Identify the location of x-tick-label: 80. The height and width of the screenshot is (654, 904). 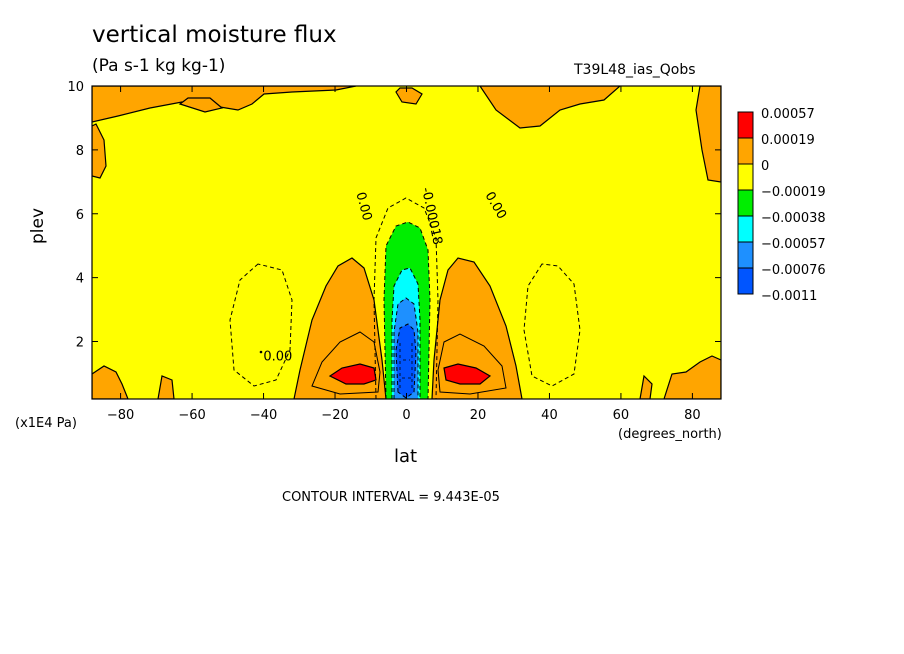
(692, 415).